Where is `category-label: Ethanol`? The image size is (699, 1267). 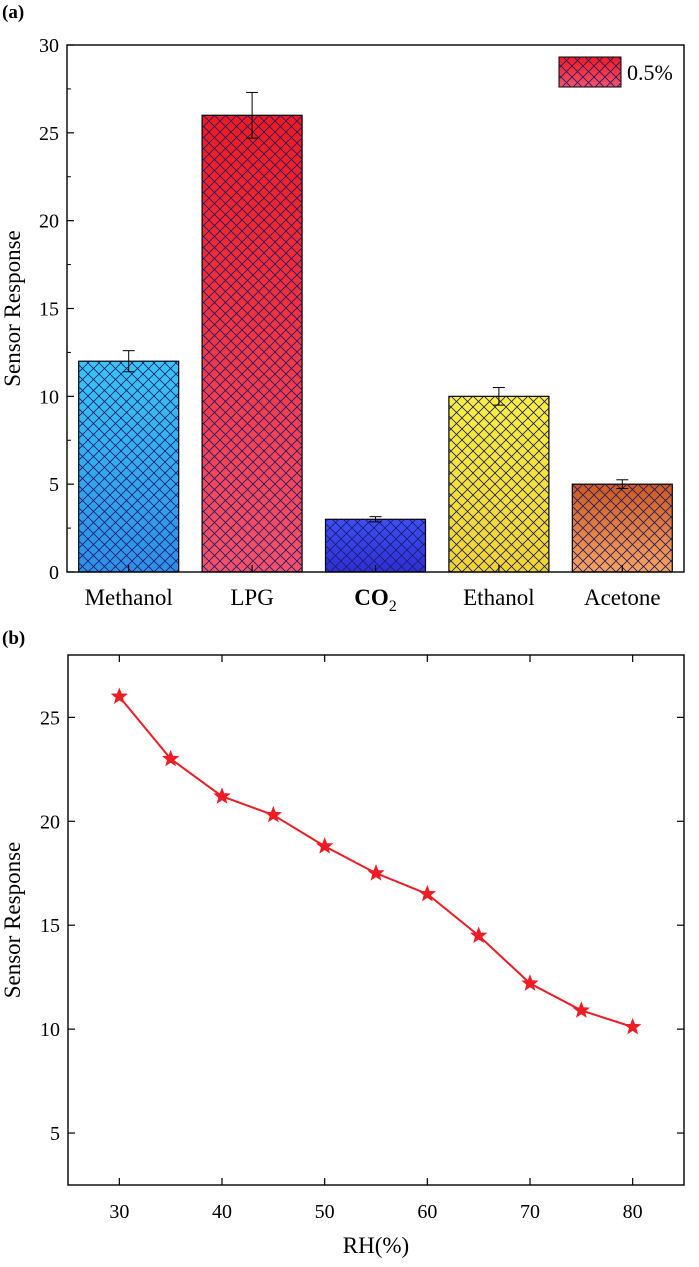 category-label: Ethanol is located at coordinates (499, 597).